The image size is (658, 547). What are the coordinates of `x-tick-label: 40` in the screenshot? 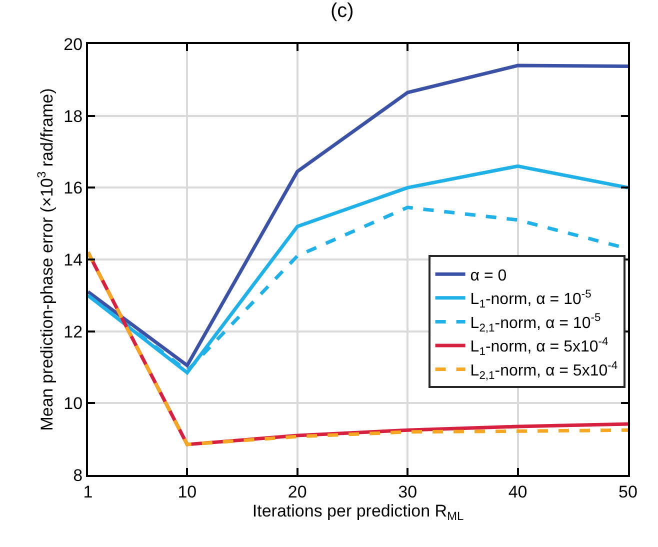 It's located at (518, 492).